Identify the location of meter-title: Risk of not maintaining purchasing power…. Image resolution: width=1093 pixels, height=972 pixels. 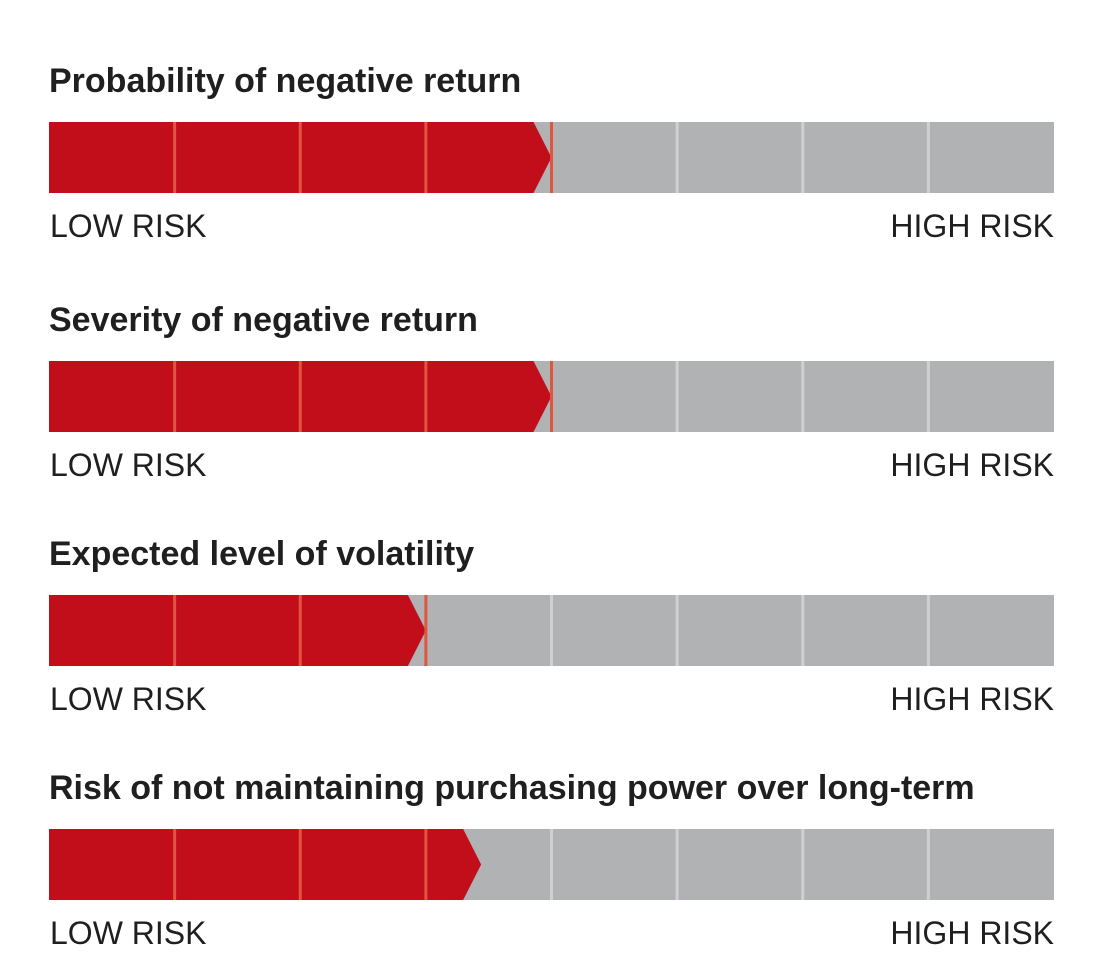
(512, 788).